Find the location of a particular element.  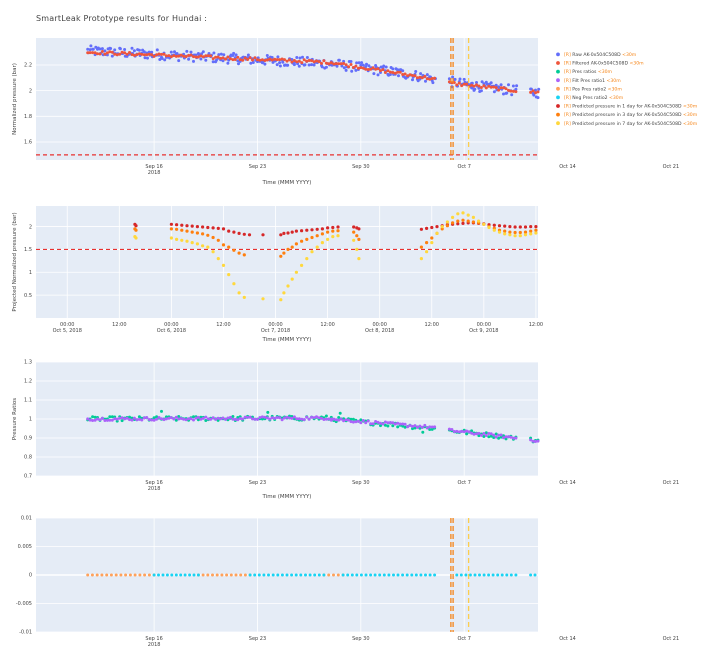

y-tick-label: 1.1 is located at coordinates (28, 401).